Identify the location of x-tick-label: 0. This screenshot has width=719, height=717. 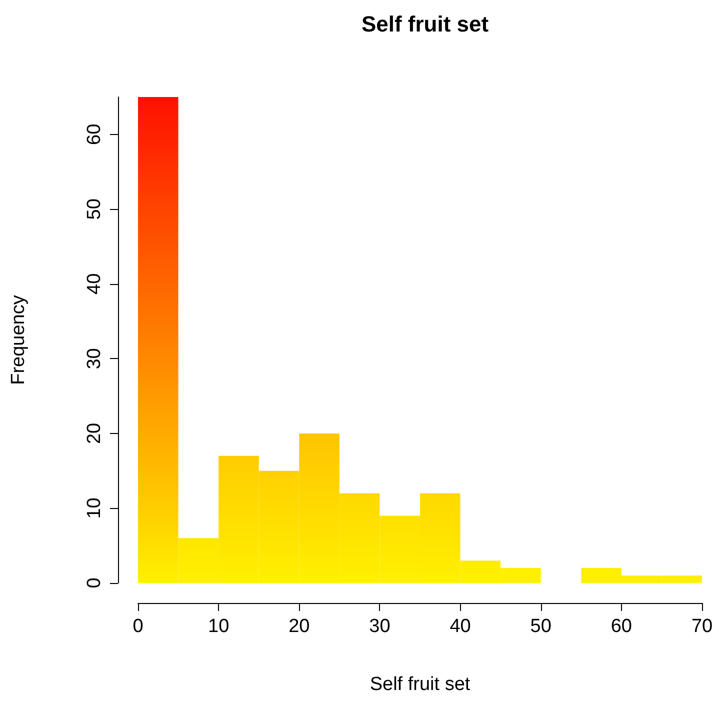
(138, 626).